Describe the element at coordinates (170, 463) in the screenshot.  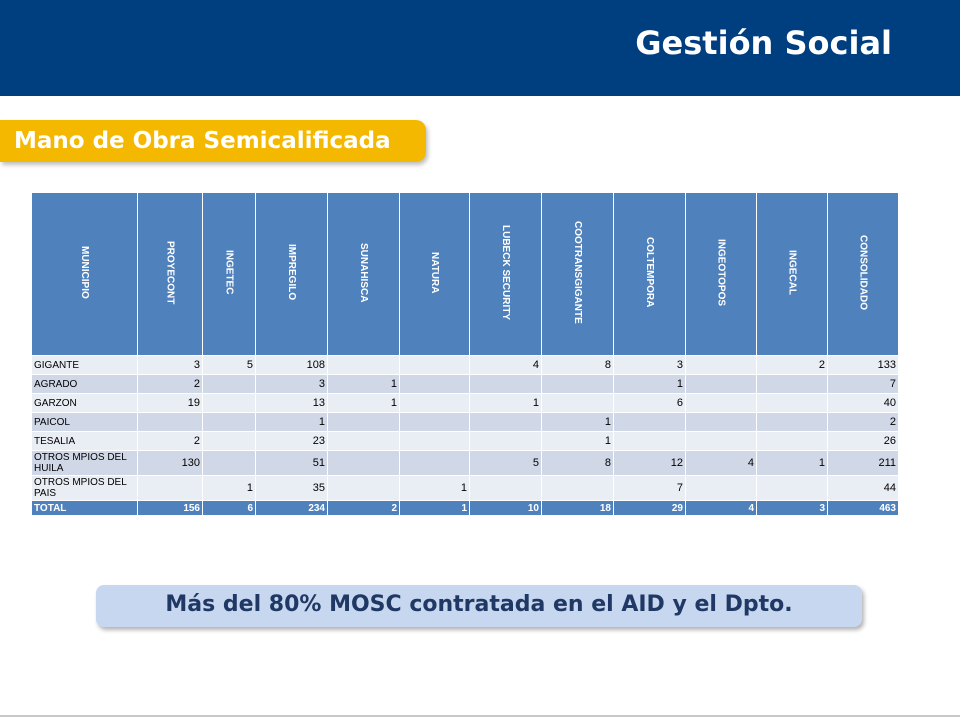
I see `value-cell: 130` at that location.